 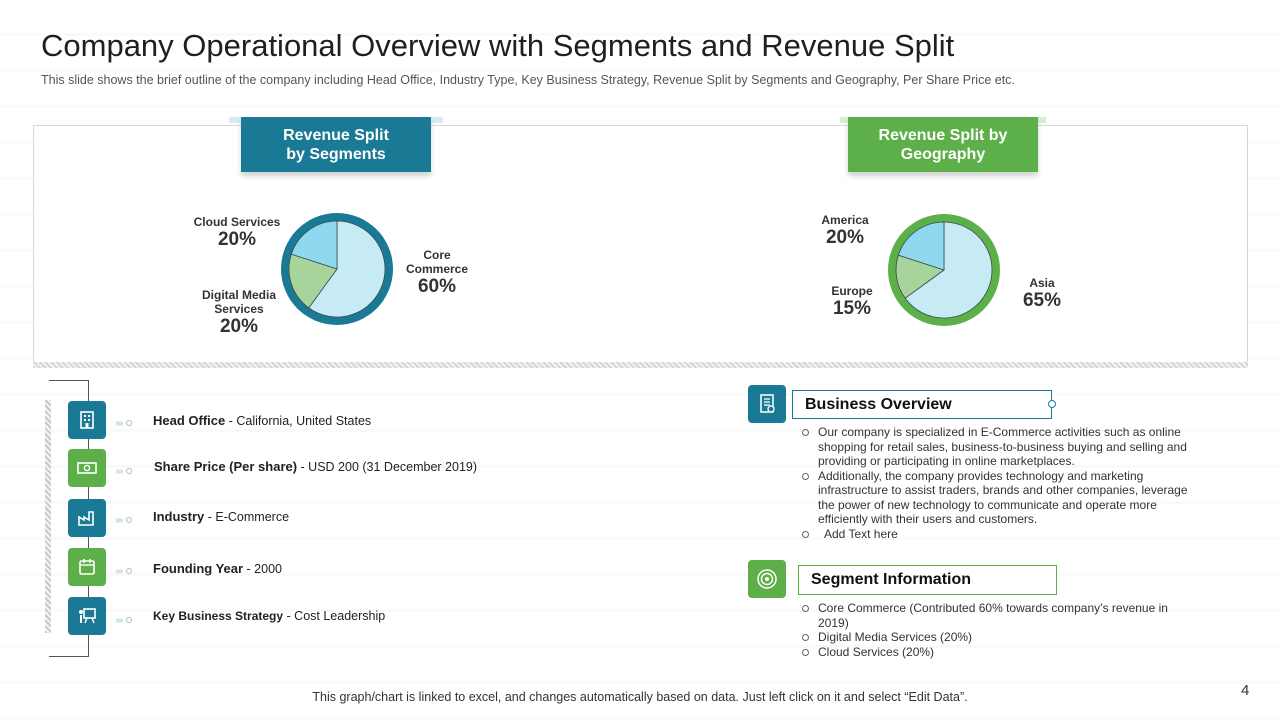 What do you see at coordinates (1245, 690) in the screenshot?
I see `page-number: 4` at bounding box center [1245, 690].